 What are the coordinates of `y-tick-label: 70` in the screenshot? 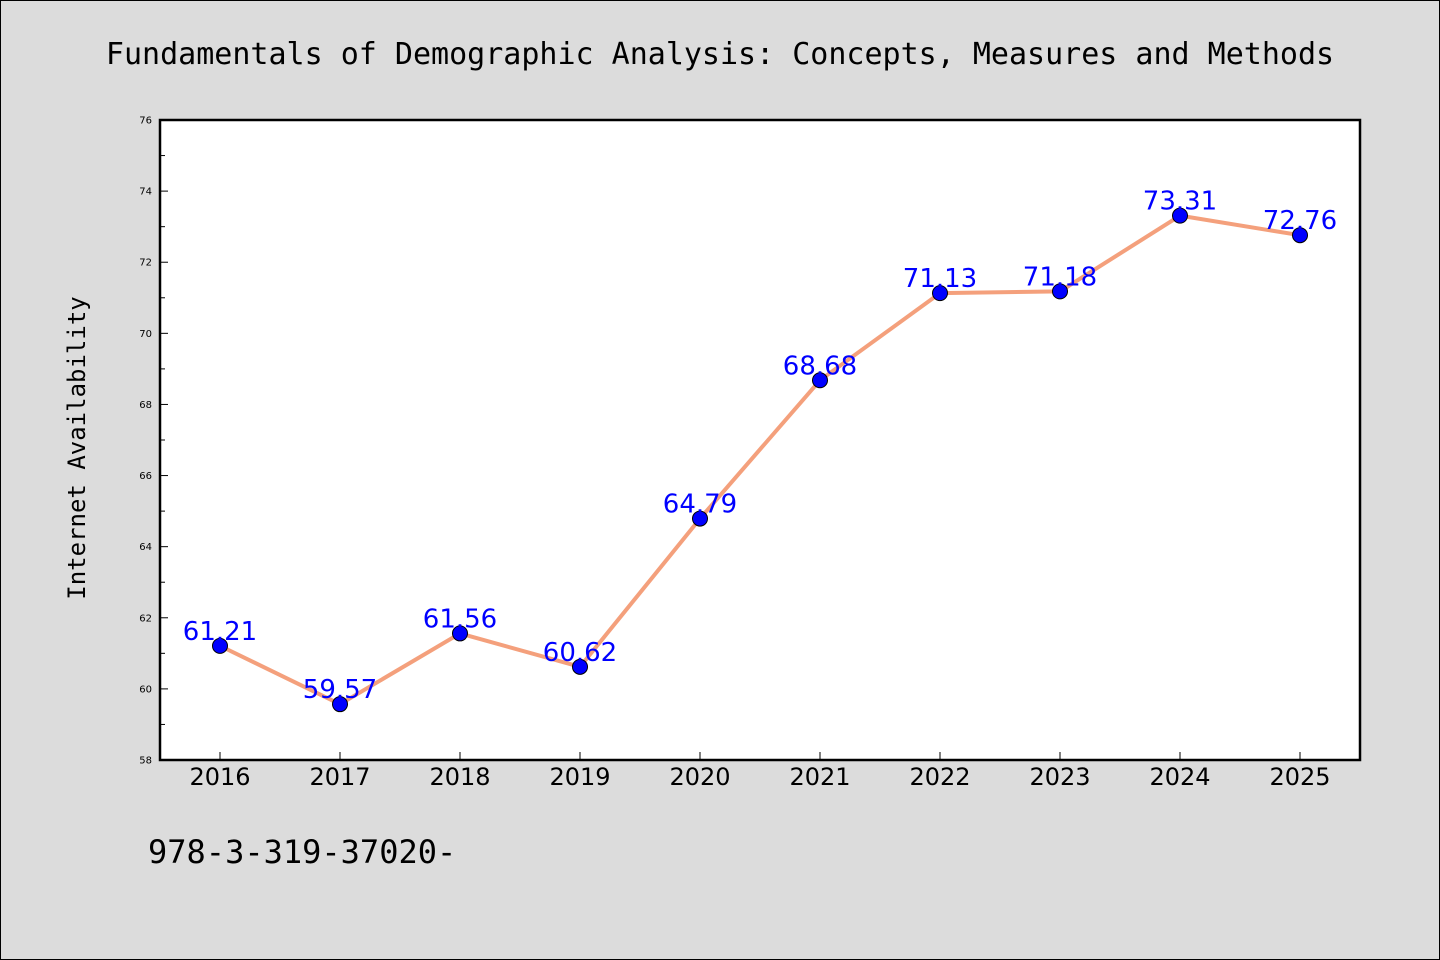 It's located at (145, 334).